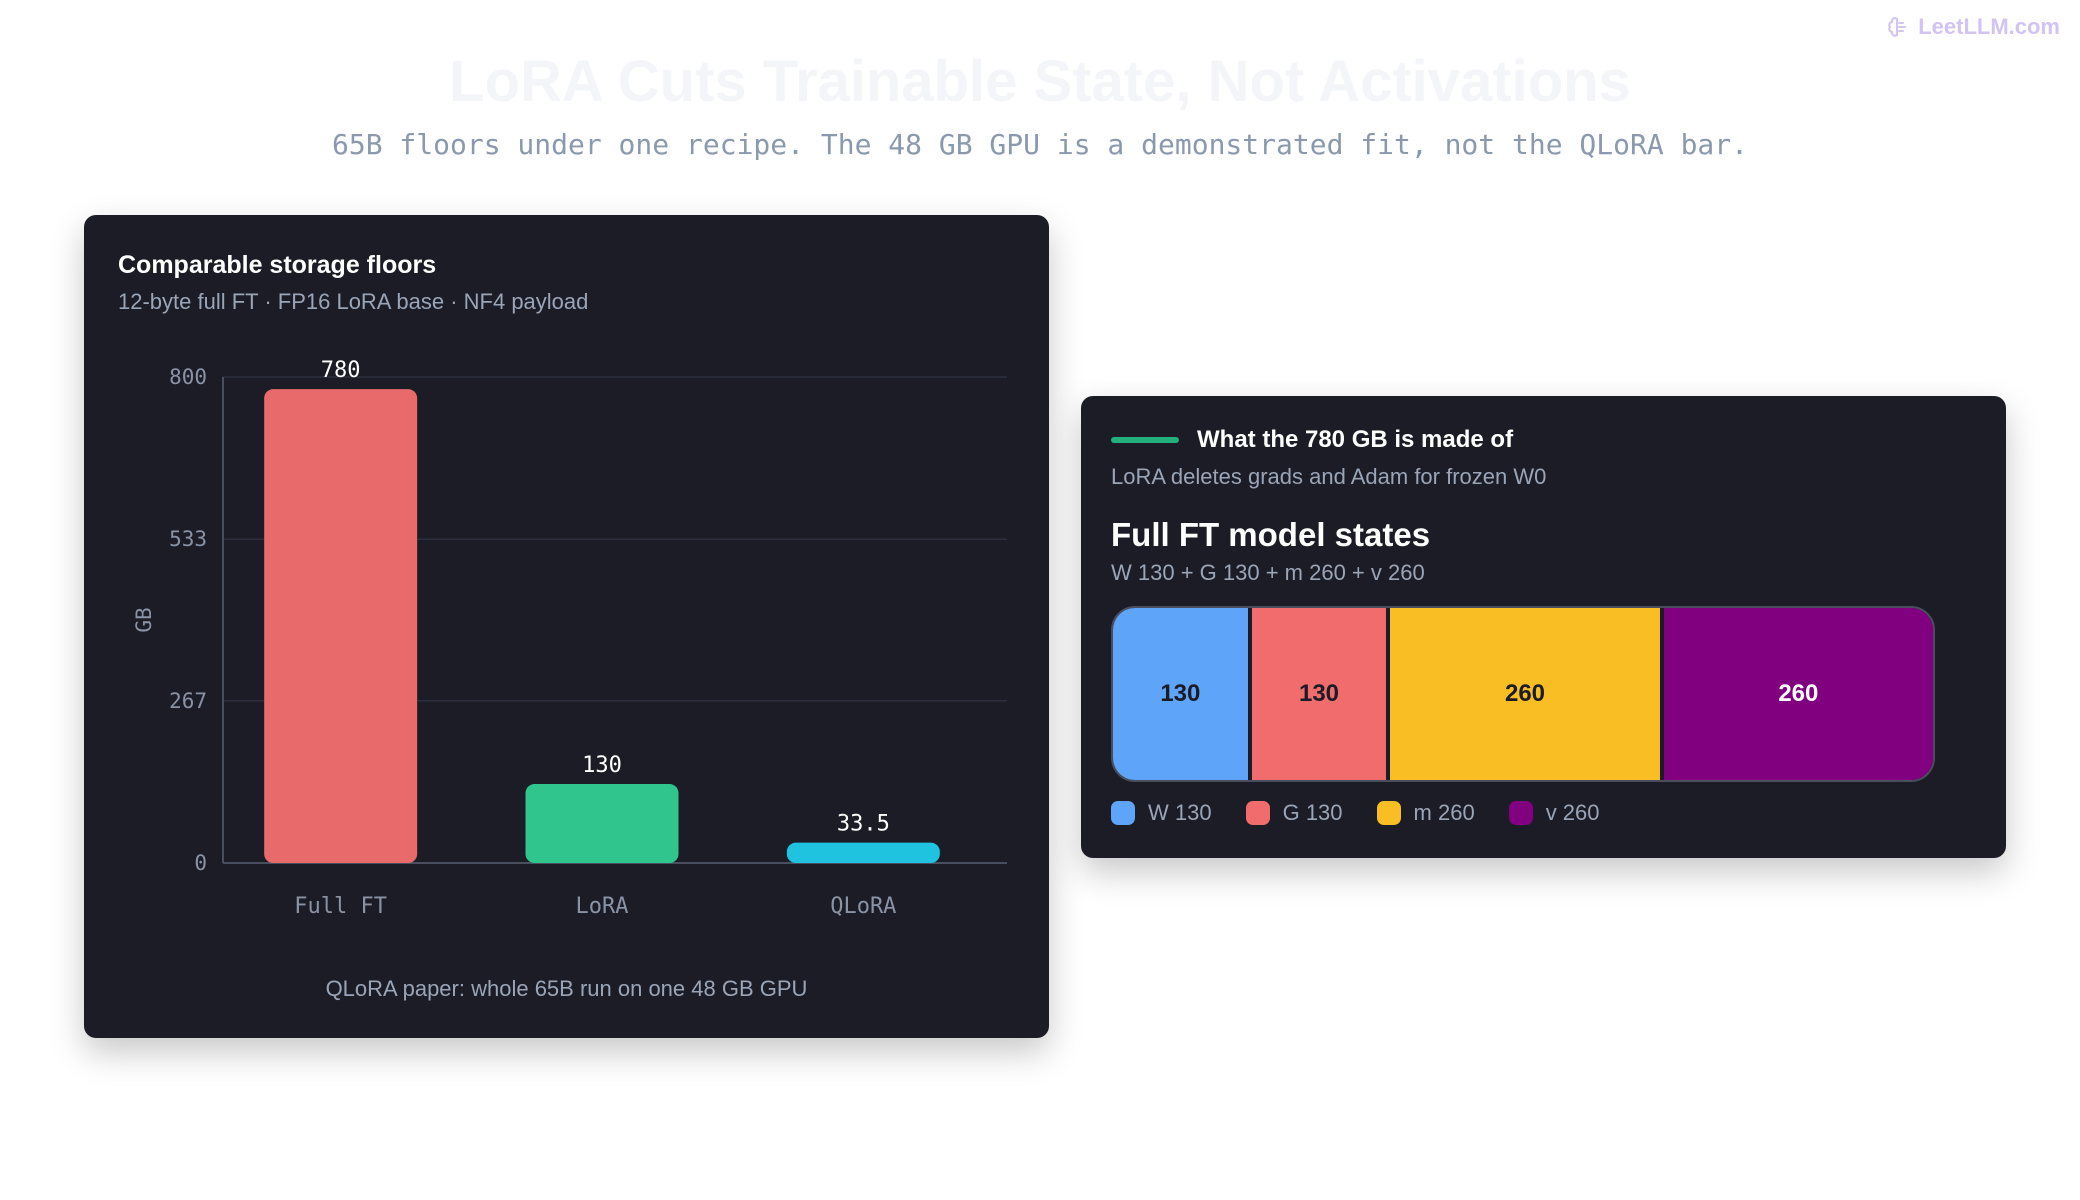  I want to click on stacked-breakdown-bar: 130 130 260 260, so click(1523, 694).